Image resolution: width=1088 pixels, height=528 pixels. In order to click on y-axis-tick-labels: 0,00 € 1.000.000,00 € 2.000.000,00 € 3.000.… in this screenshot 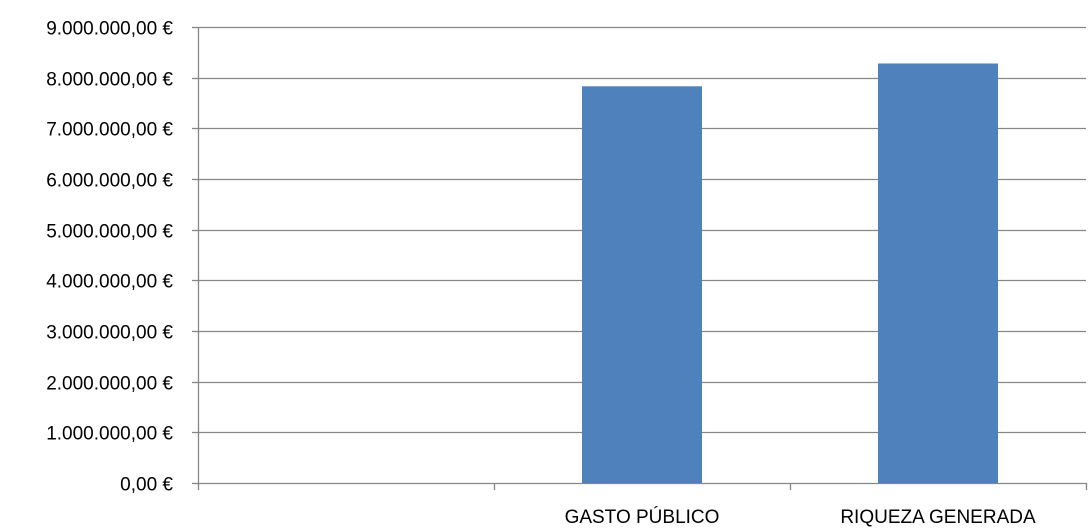, I will do `click(109, 257)`.